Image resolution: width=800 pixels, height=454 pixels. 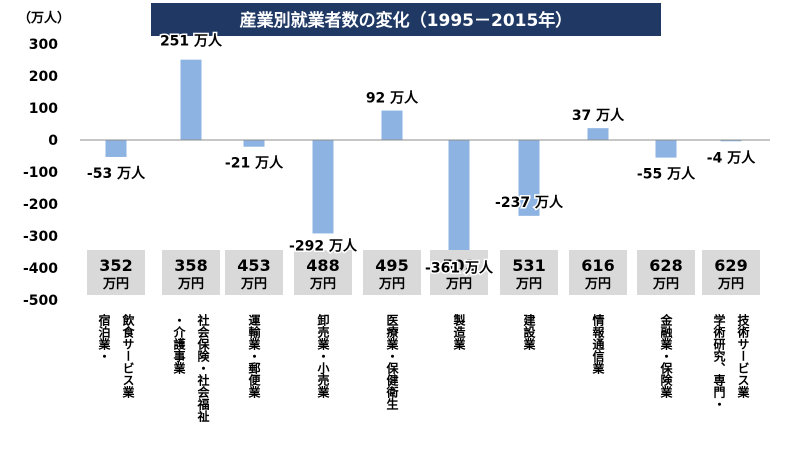 What do you see at coordinates (116, 173) in the screenshot?
I see `data-label: -53 万人` at bounding box center [116, 173].